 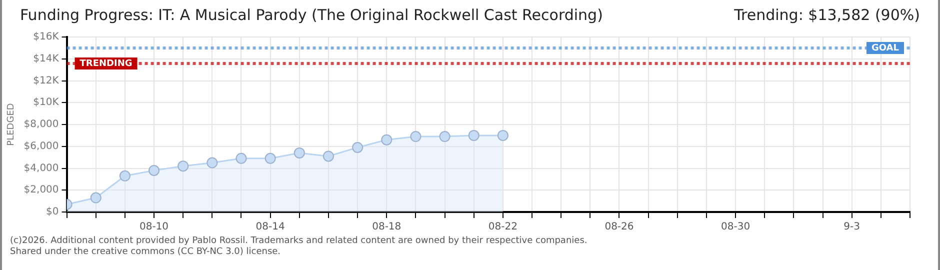 What do you see at coordinates (41, 124) in the screenshot?
I see `y-tick-label: $8,000` at bounding box center [41, 124].